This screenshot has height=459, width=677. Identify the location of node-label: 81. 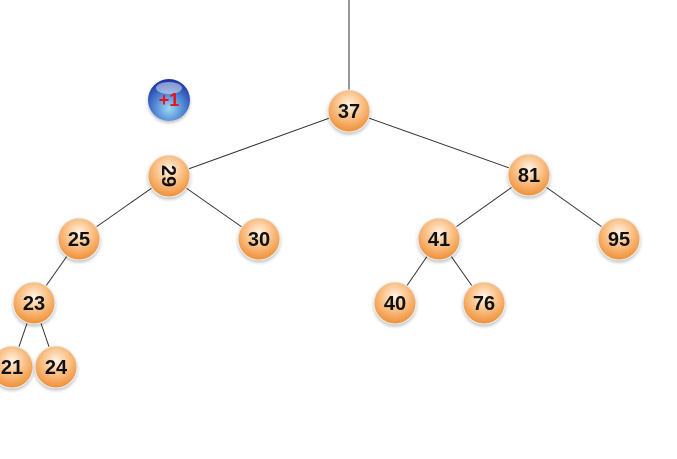
(529, 176).